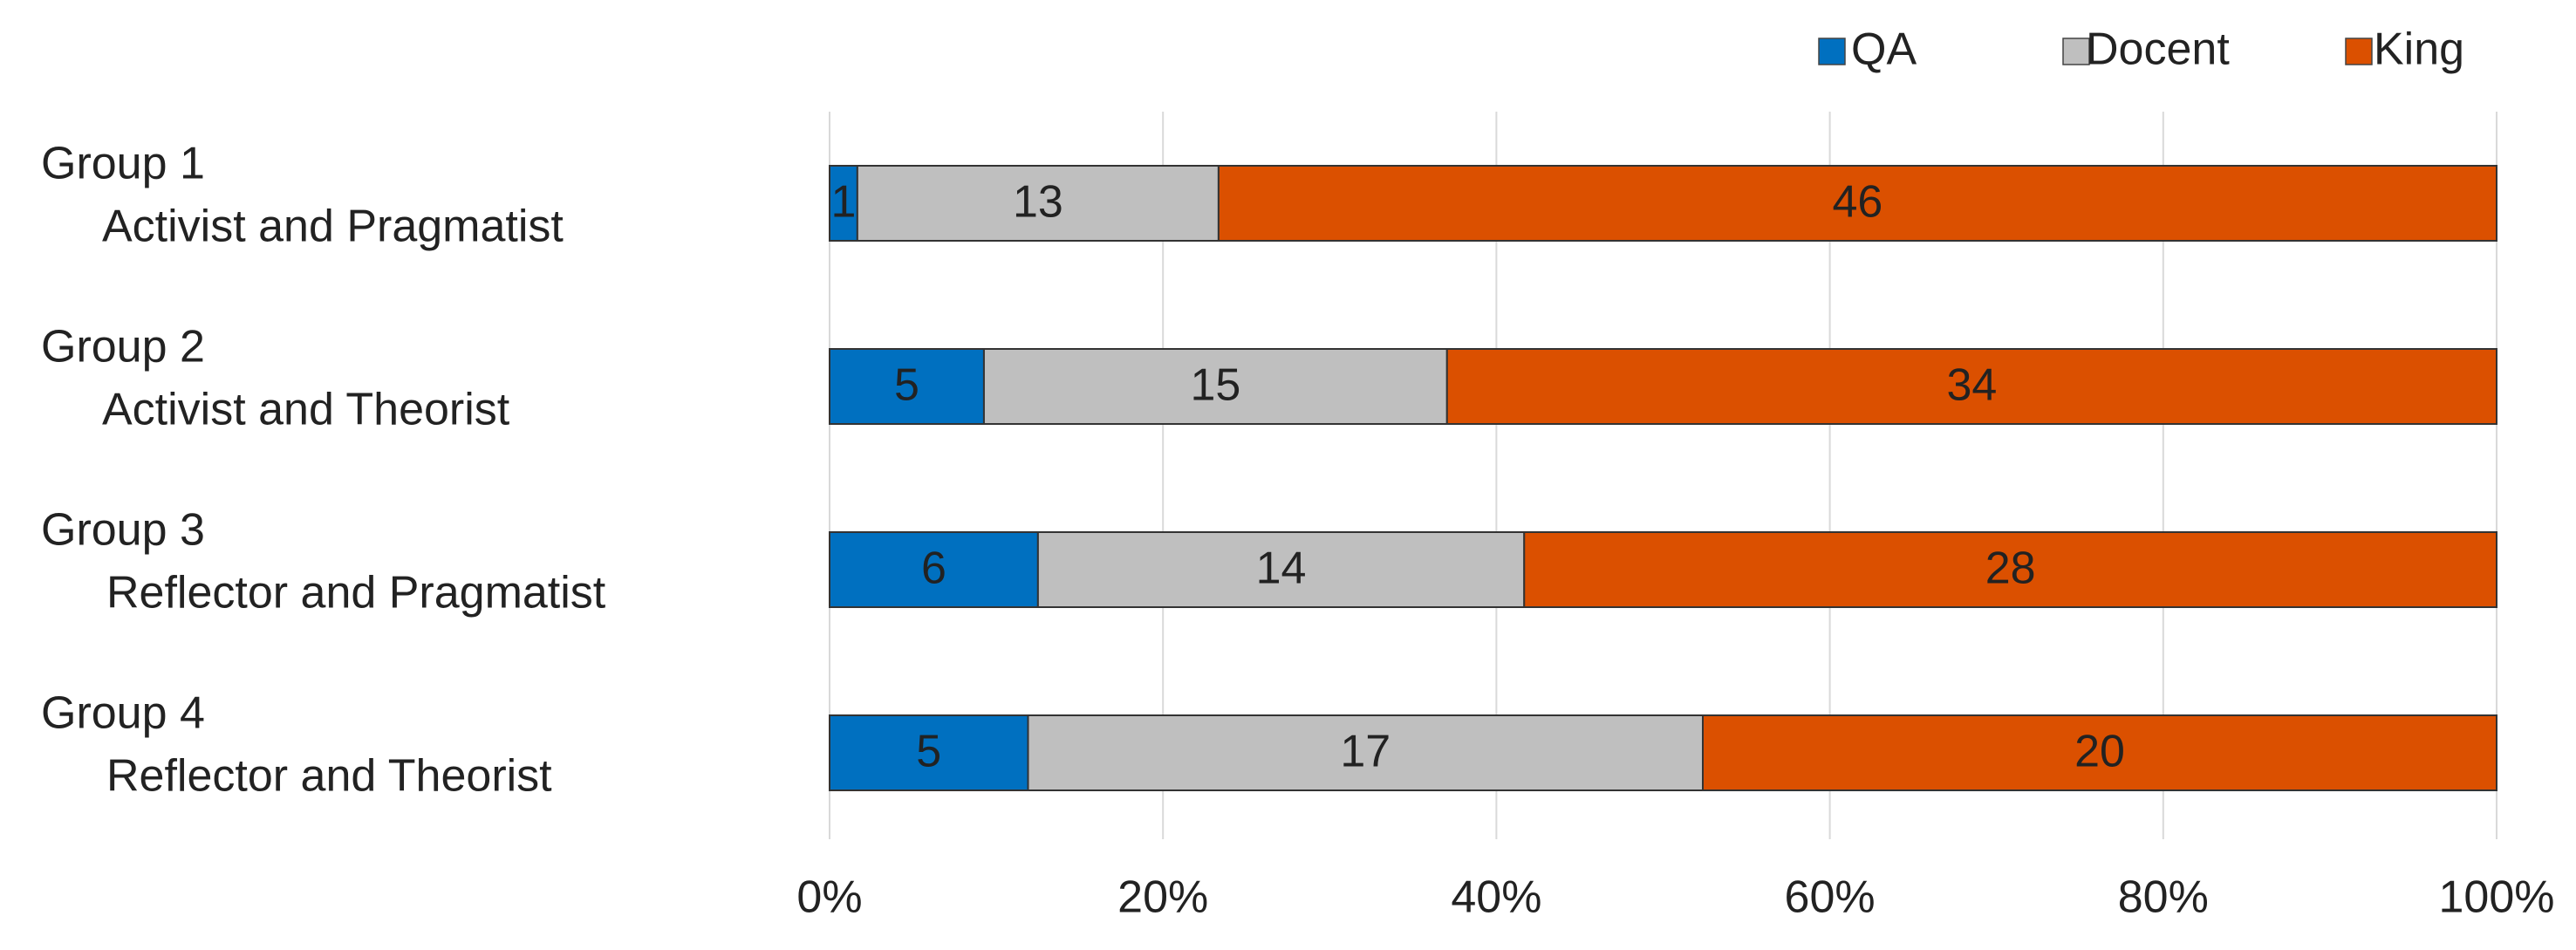 This screenshot has width=2576, height=950. Describe the element at coordinates (1038, 202) in the screenshot. I see `data-label: 13` at that location.